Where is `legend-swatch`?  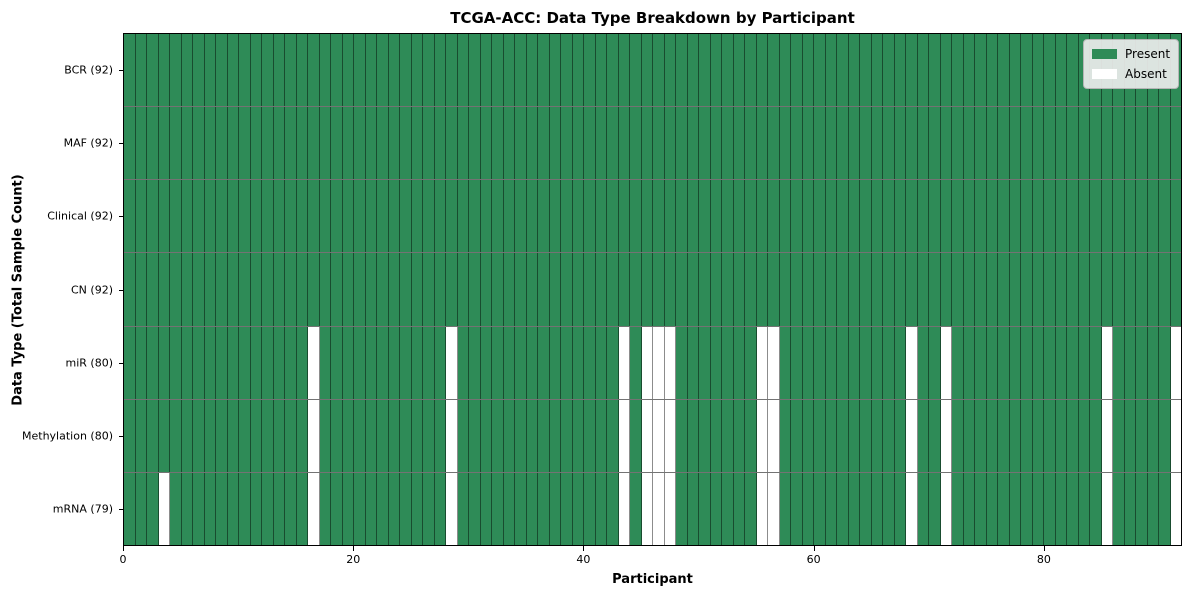 legend-swatch is located at coordinates (1104, 74).